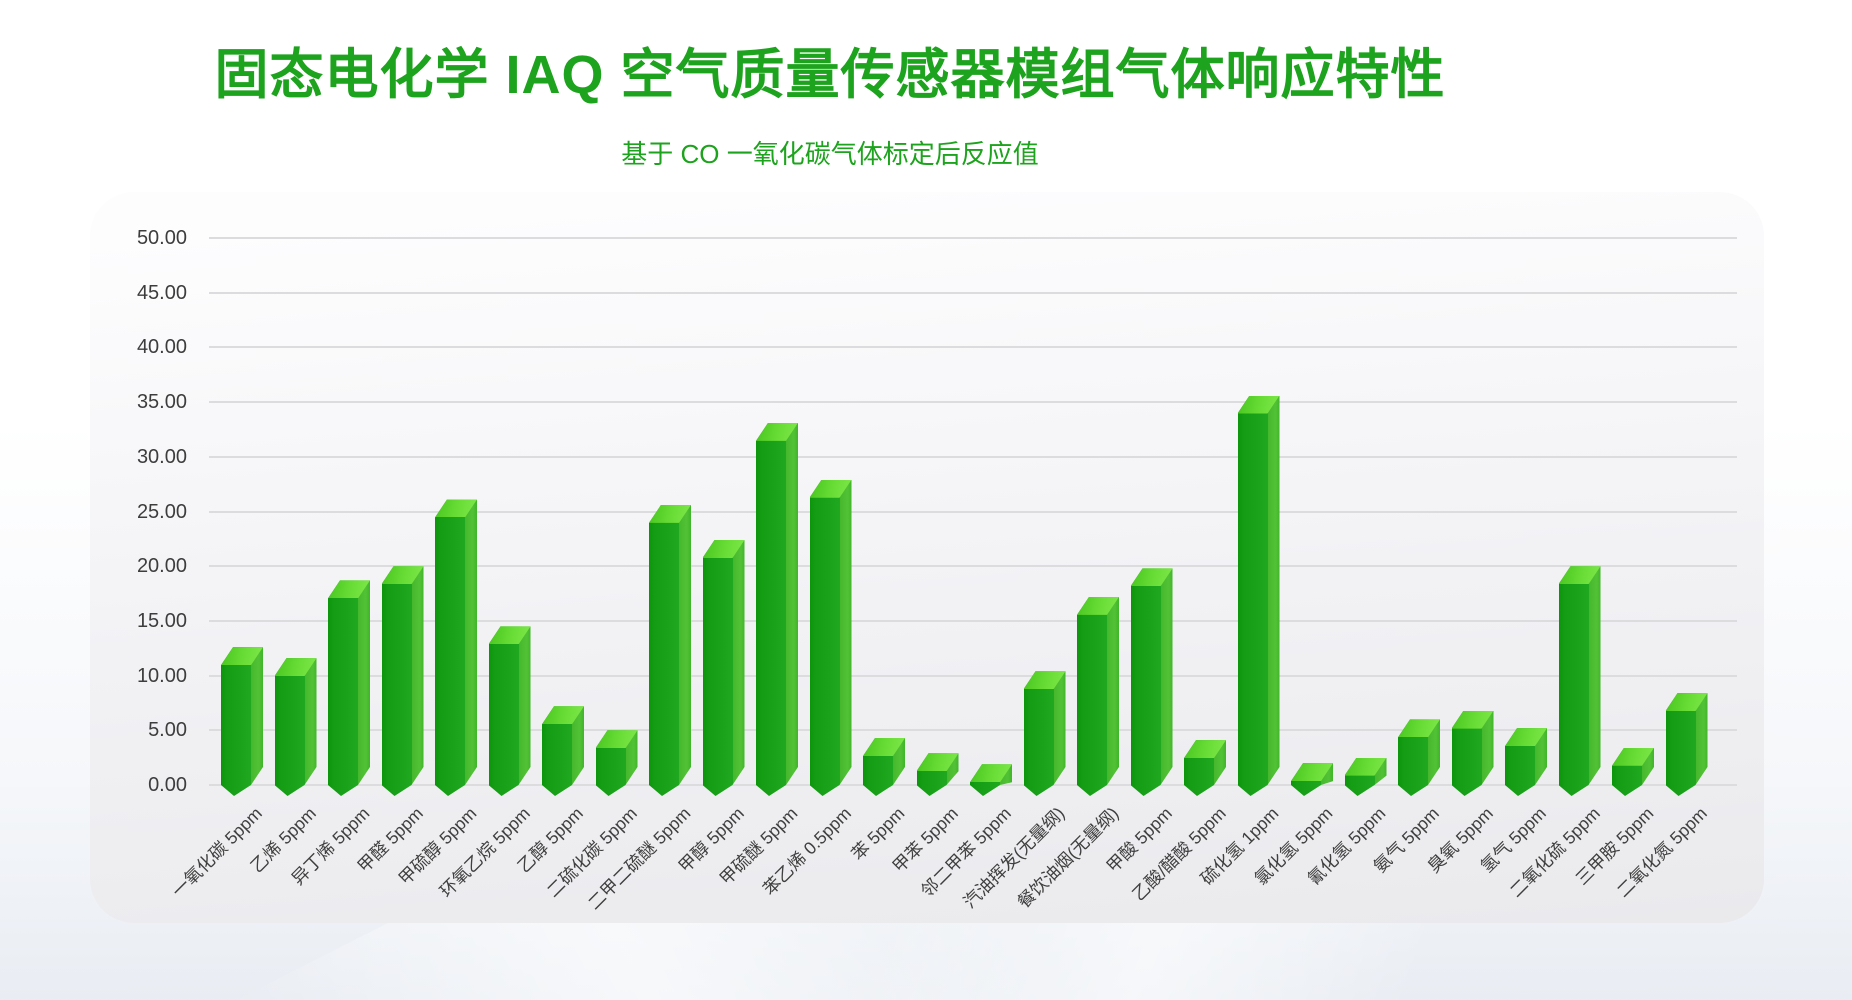  What do you see at coordinates (161, 566) in the screenshot?
I see `y-axis-tick-label: 20.00` at bounding box center [161, 566].